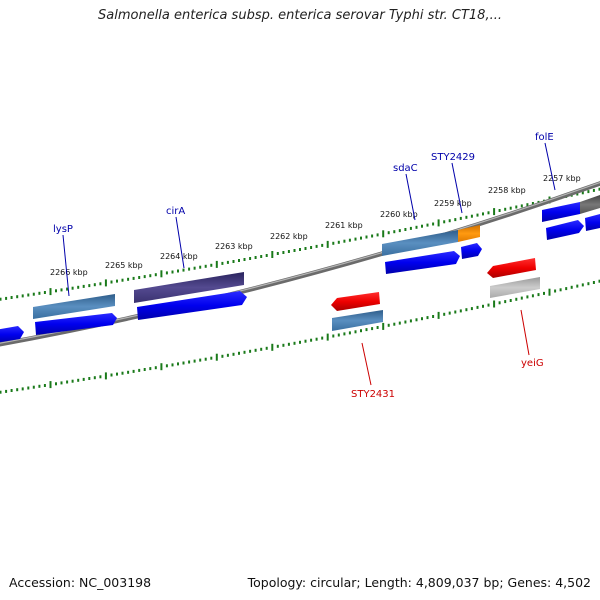 This screenshot has width=600, height=600. Describe the element at coordinates (405, 168) in the screenshot. I see `gene-label-sdaC: sdaC` at that location.